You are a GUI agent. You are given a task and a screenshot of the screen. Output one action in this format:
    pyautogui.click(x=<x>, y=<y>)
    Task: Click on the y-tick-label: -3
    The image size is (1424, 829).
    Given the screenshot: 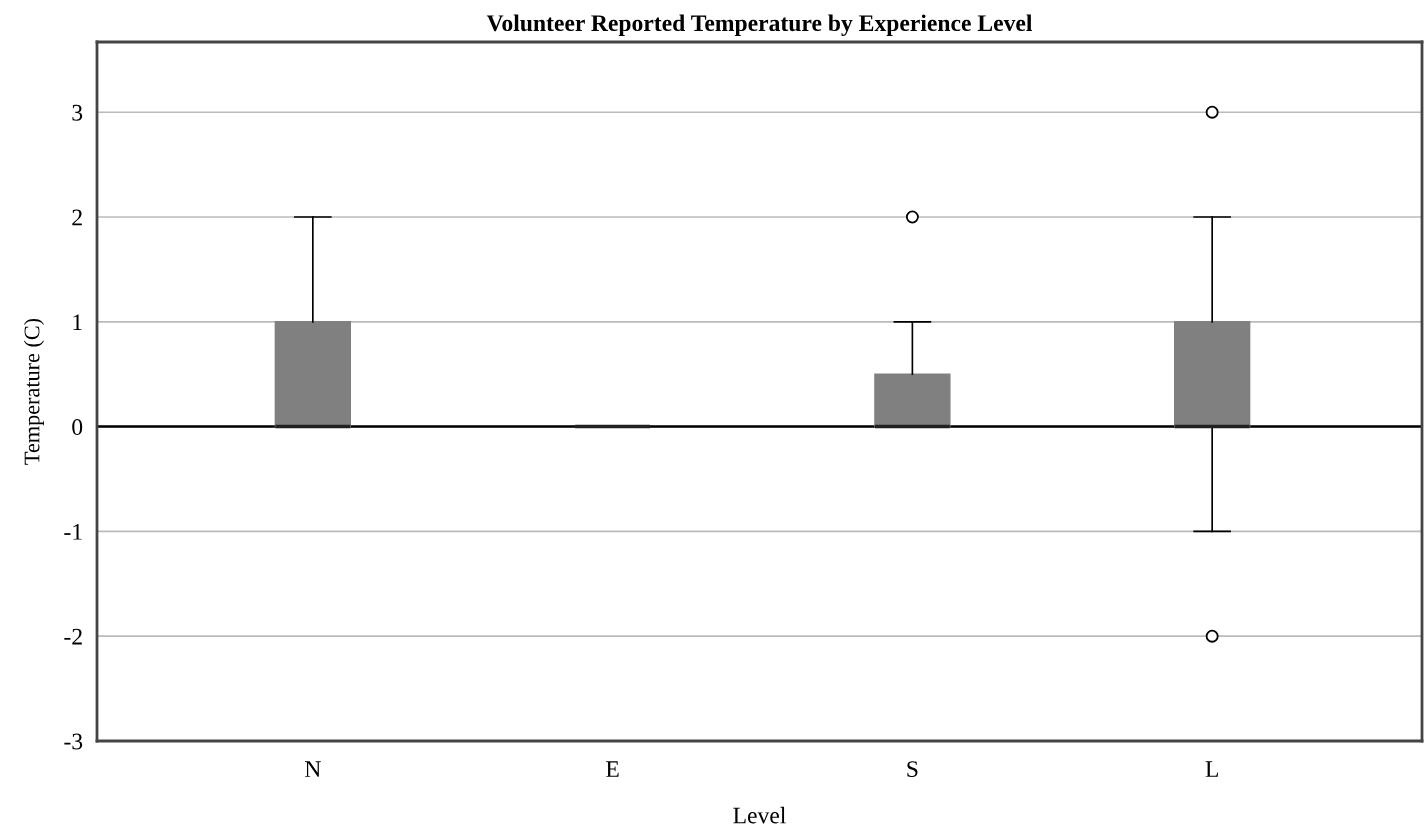 What is the action you would take?
    pyautogui.click(x=73, y=741)
    